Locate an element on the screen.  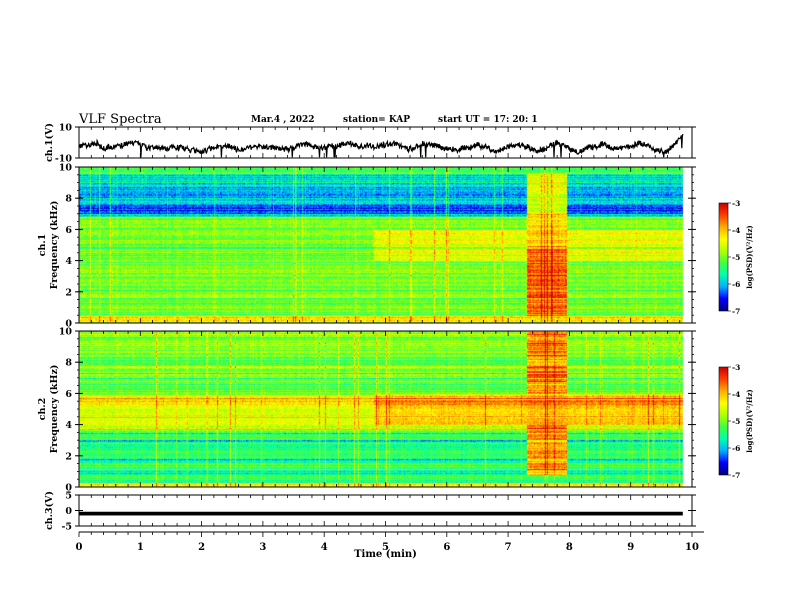
xtick-label: 9 is located at coordinates (630, 547).